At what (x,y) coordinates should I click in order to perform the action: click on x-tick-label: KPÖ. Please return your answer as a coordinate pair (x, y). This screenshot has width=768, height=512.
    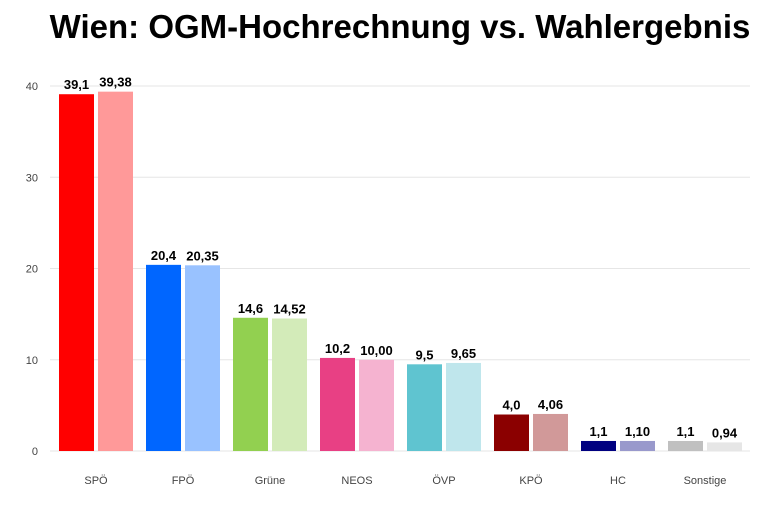
    Looking at the image, I should click on (531, 481).